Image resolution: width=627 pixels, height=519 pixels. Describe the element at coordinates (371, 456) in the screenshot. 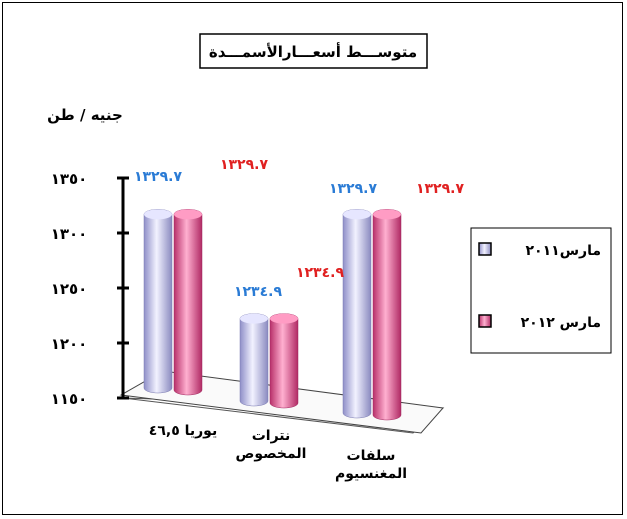

I see `x-category-label: سلفات` at that location.